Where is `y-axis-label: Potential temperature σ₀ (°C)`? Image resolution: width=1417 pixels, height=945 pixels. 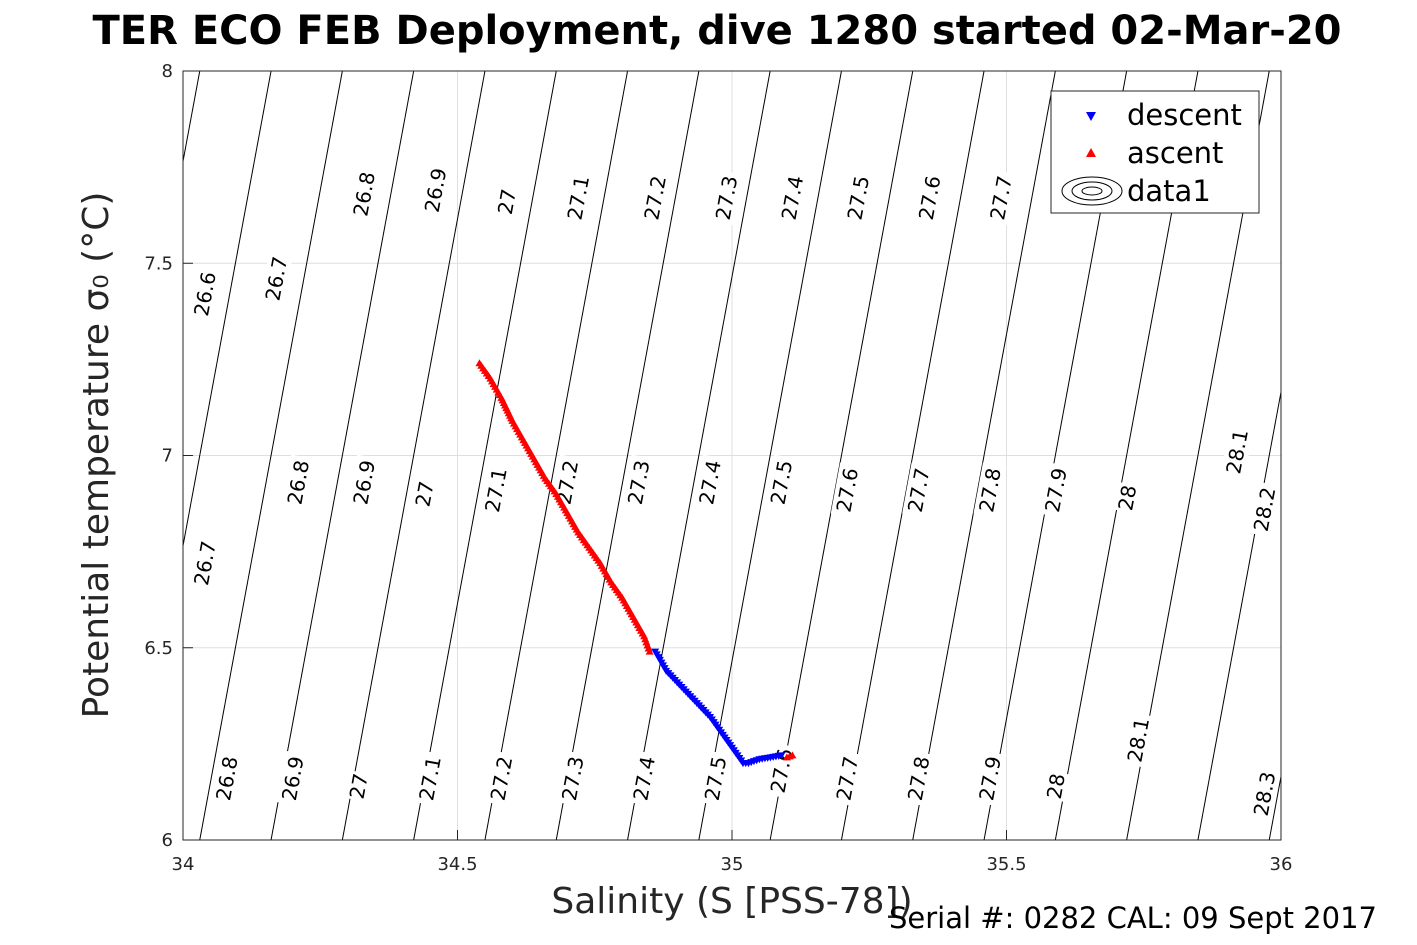
y-axis-label: Potential temperature σ₀ (°C) is located at coordinates (96, 455).